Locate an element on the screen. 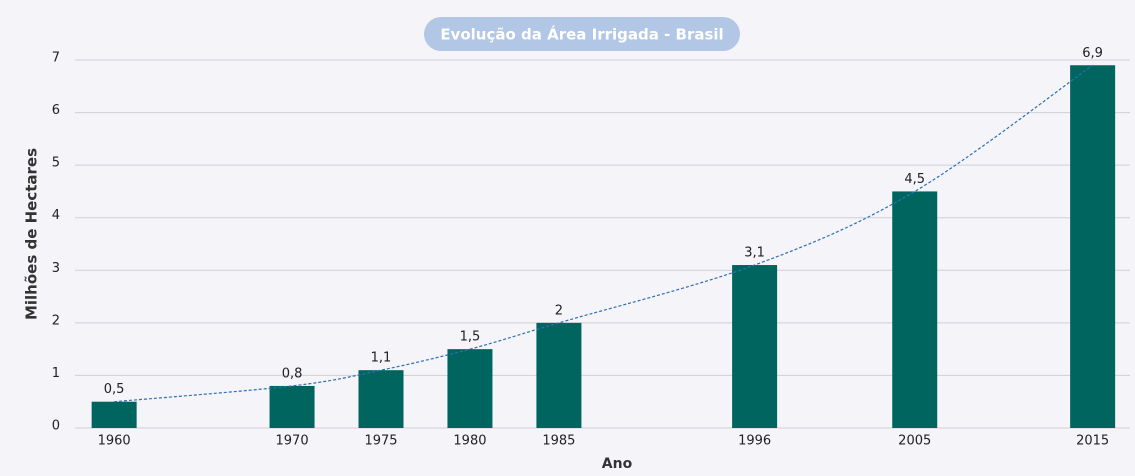 This screenshot has width=1135, height=476. x-axis-label: Ano is located at coordinates (617, 464).